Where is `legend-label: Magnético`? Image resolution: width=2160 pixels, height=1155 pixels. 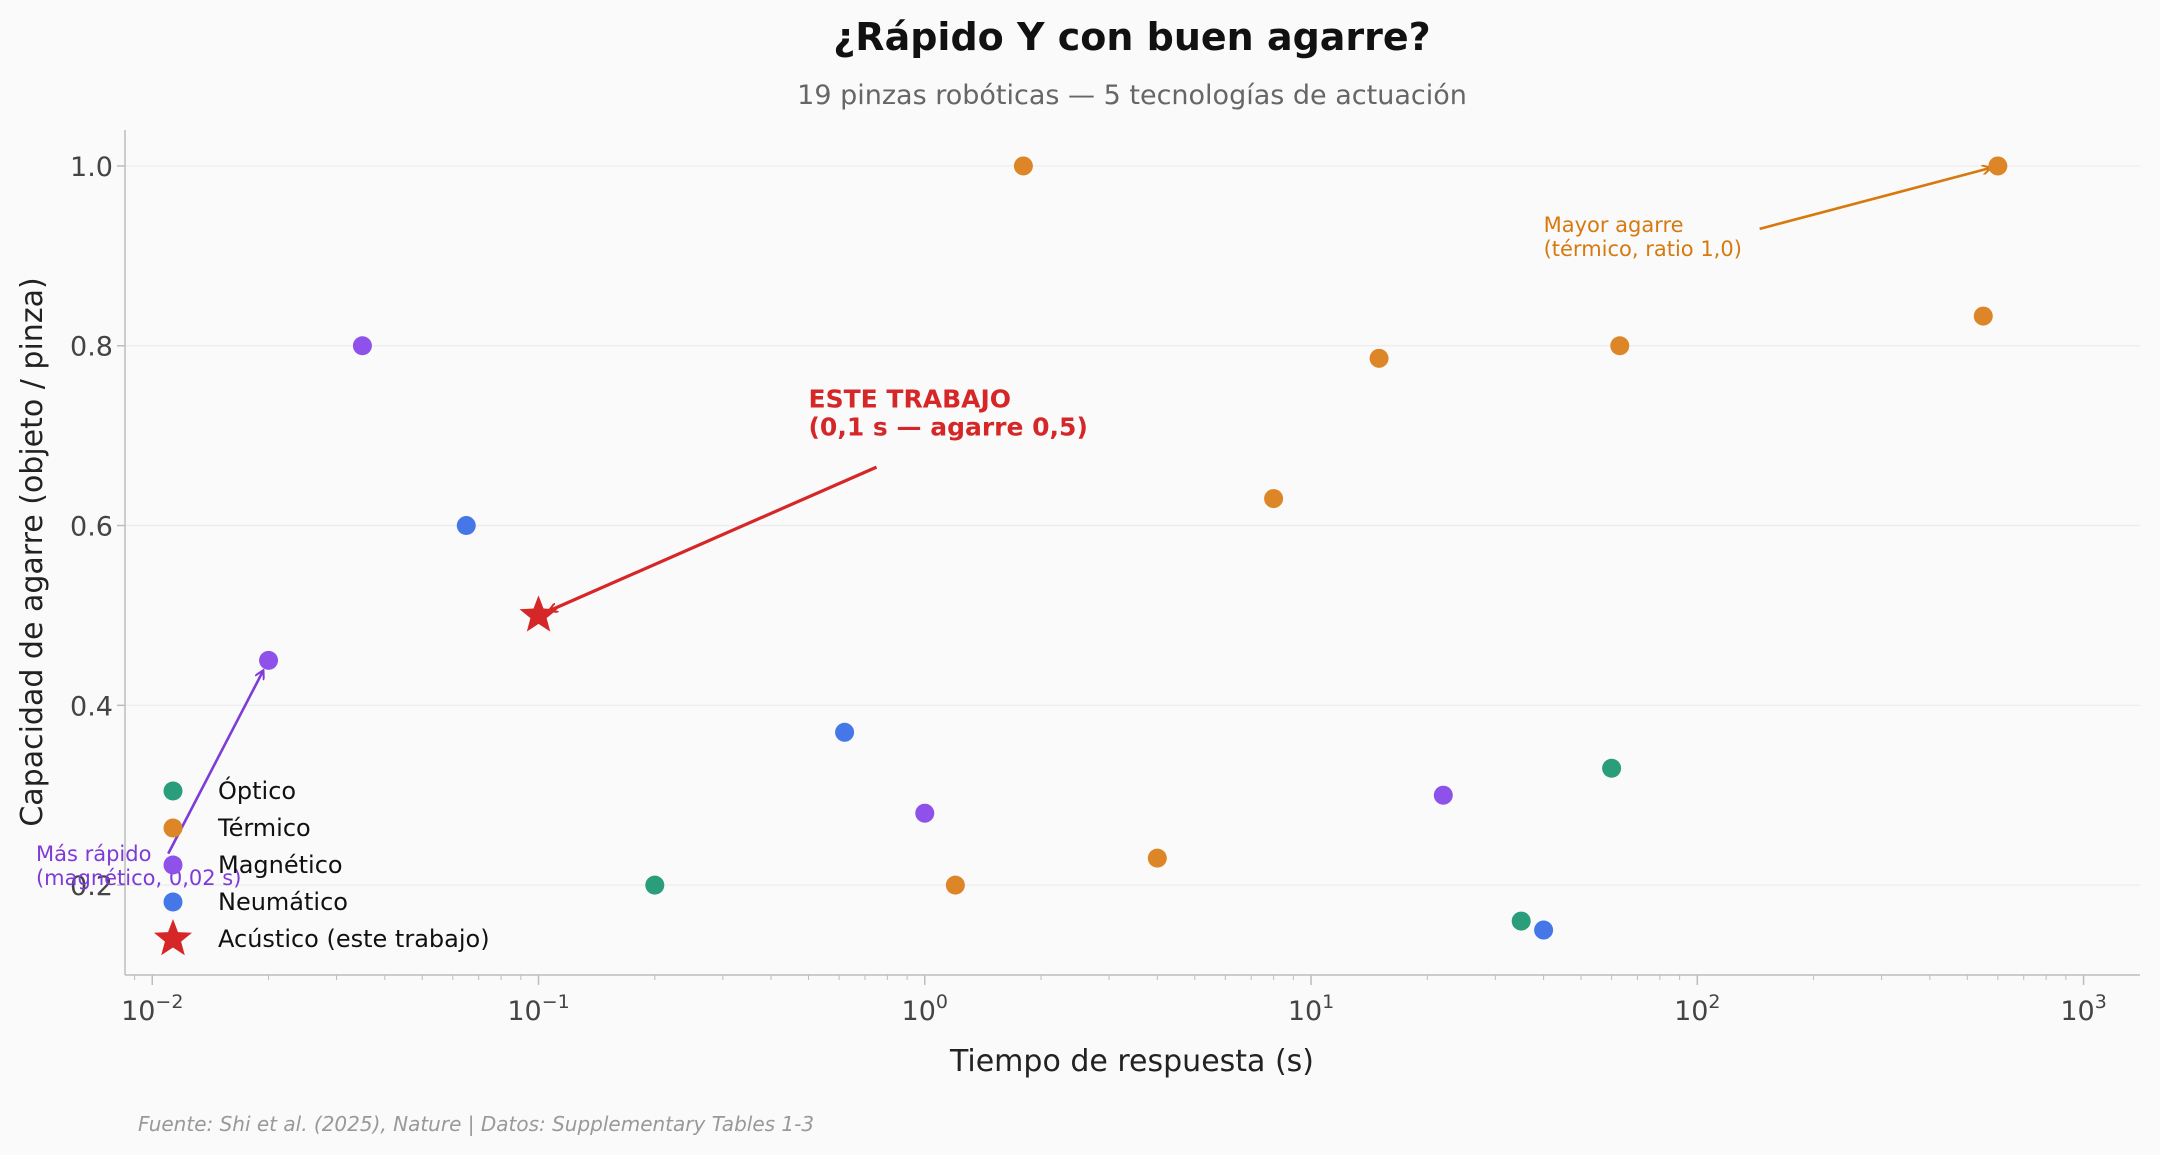 legend-label: Magnético is located at coordinates (280, 865).